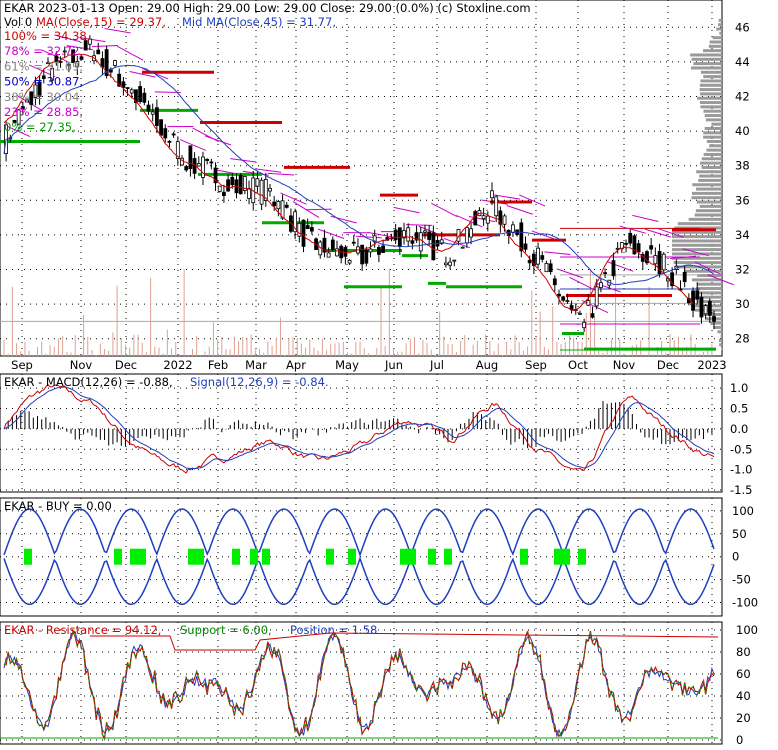 Image resolution: width=778 pixels, height=750 pixels. Describe the element at coordinates (742, 304) in the screenshot. I see `price-tick-label: 30` at that location.